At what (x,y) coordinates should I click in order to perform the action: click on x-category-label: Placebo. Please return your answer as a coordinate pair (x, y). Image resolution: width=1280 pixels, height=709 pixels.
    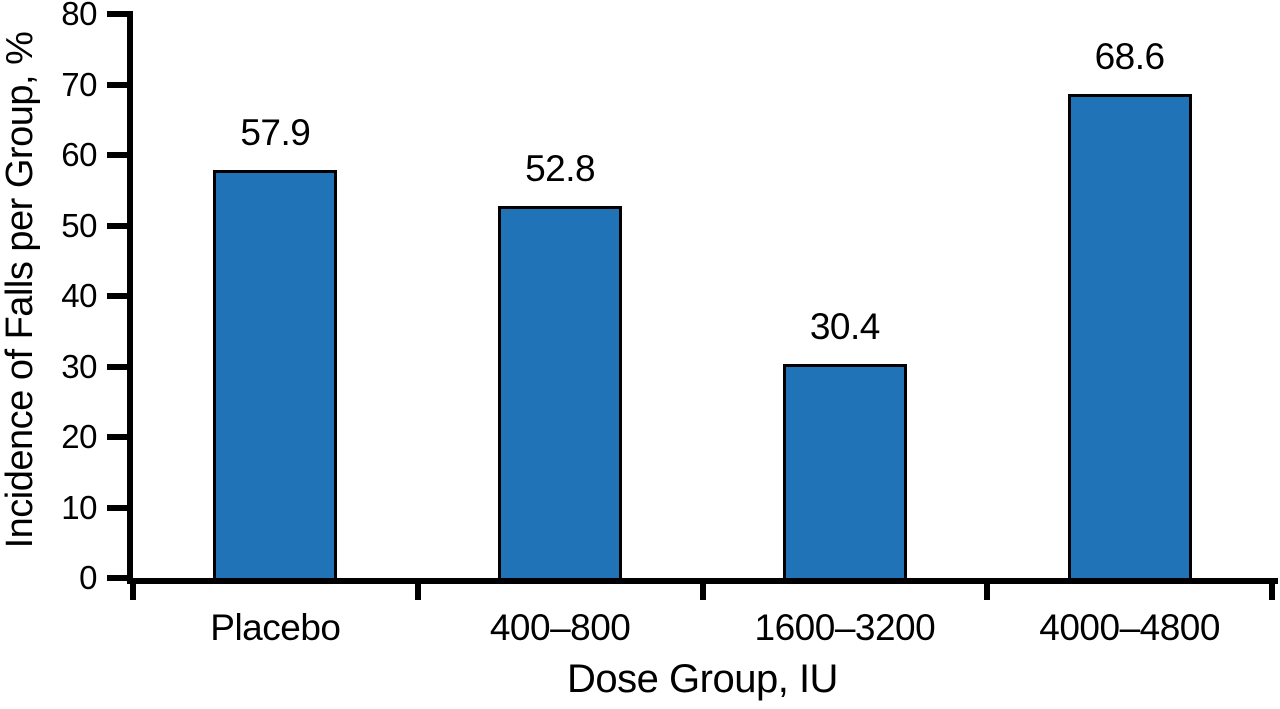
    Looking at the image, I should click on (275, 627).